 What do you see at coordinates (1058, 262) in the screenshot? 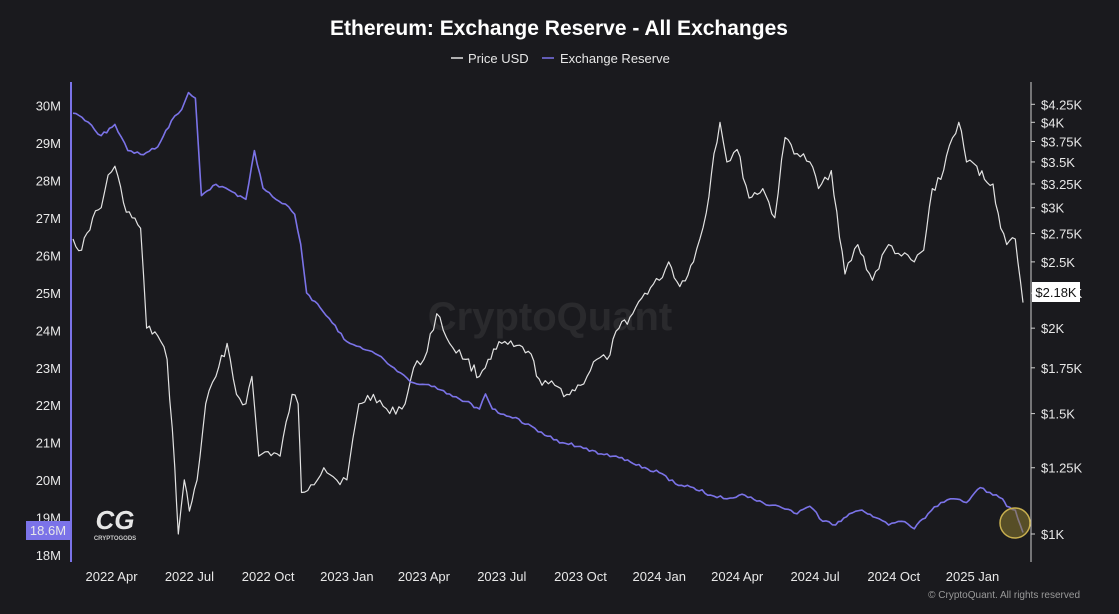
I see `right-tick-label: $2.5K` at bounding box center [1058, 262].